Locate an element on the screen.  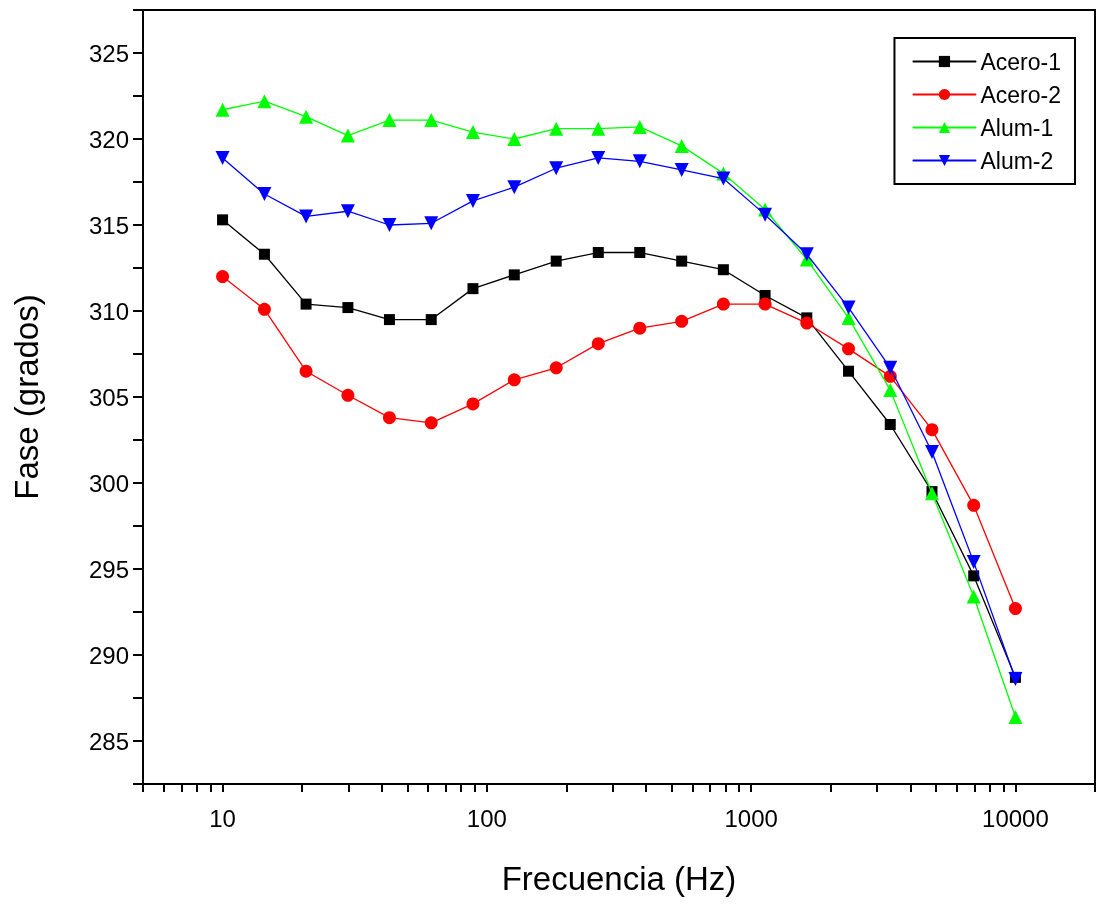
x-tick-label: 100 is located at coordinates (486, 818).